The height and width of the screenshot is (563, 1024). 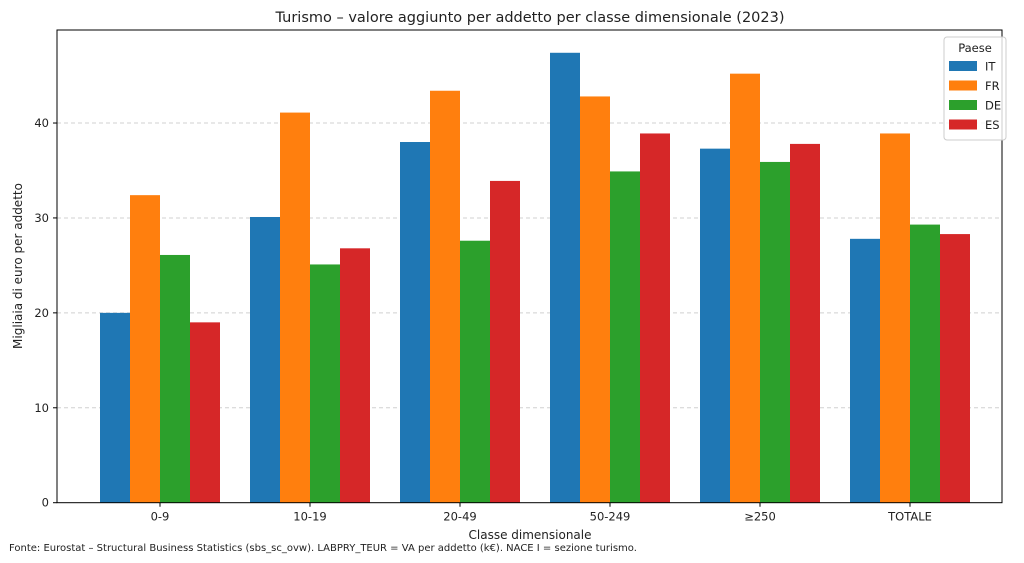 What do you see at coordinates (963, 85) in the screenshot?
I see `legend-swatch-fr` at bounding box center [963, 85].